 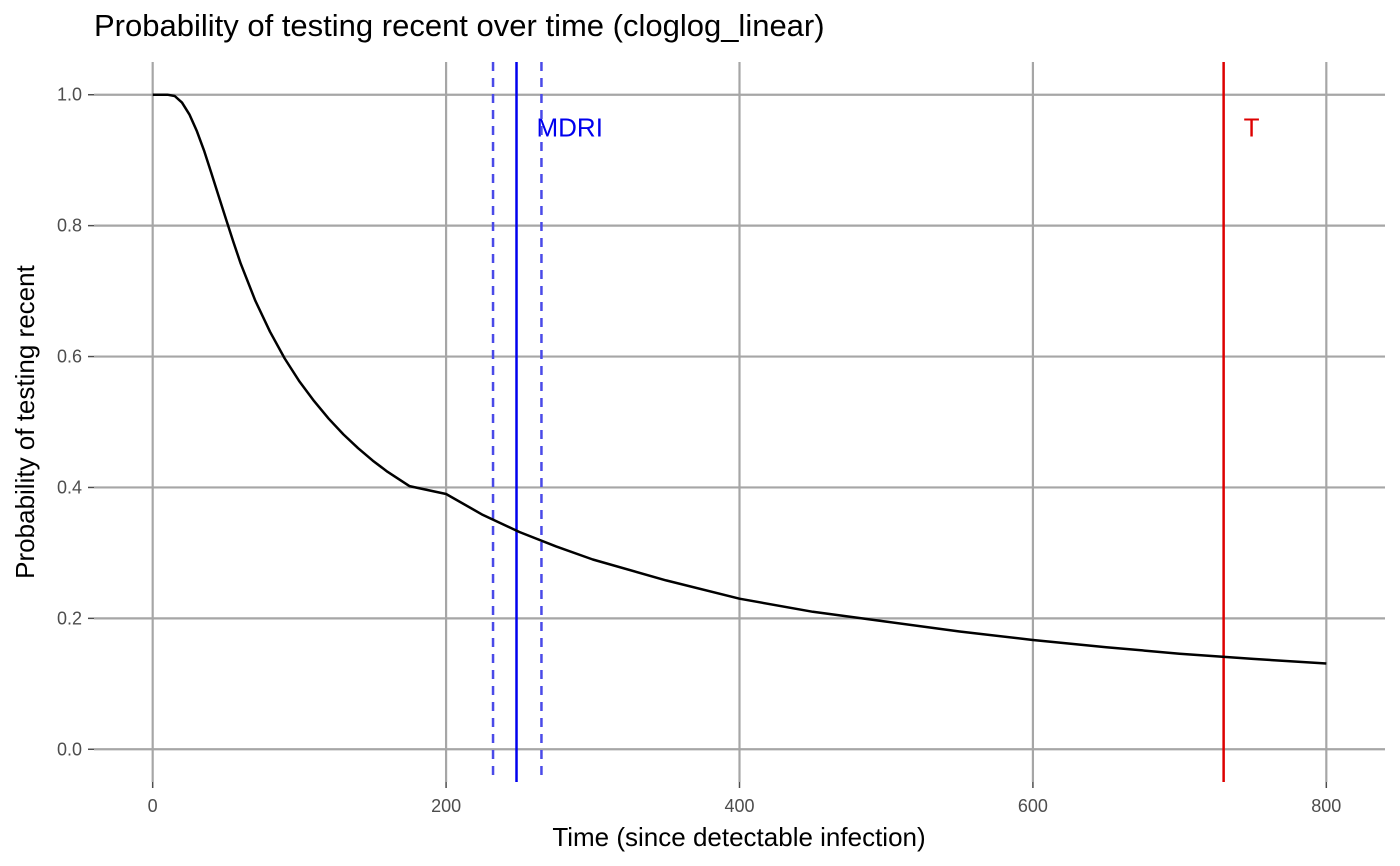 What do you see at coordinates (739, 806) in the screenshot?
I see `x-tick-label: 400` at bounding box center [739, 806].